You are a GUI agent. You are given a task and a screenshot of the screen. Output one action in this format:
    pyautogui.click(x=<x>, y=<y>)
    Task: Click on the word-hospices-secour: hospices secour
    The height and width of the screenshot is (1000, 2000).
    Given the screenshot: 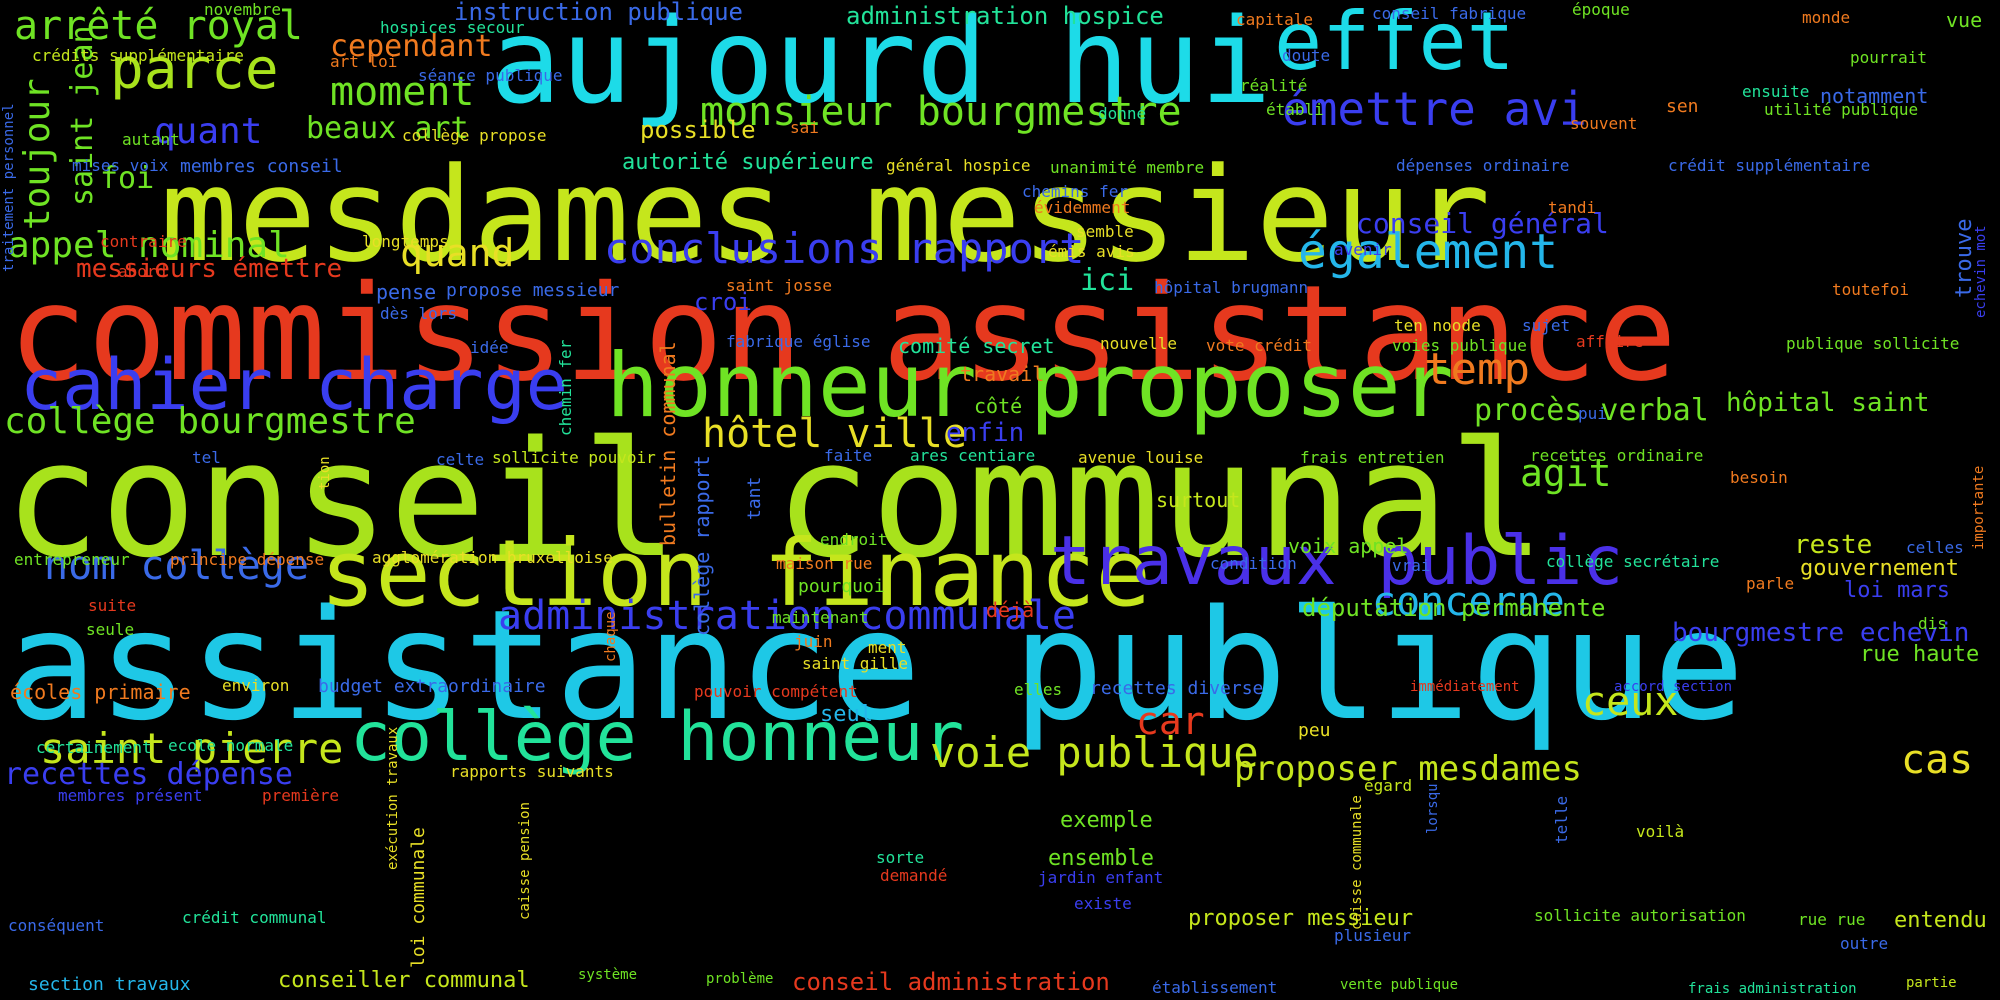 What is the action you would take?
    pyautogui.click(x=452, y=27)
    